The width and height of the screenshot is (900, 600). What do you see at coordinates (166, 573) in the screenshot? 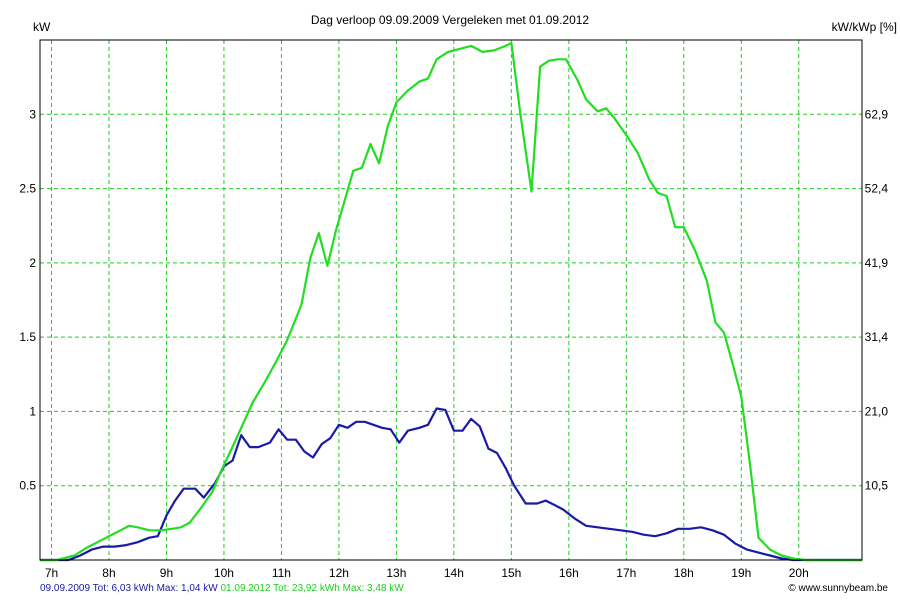
I see `x-tick-label: 9h` at bounding box center [166, 573].